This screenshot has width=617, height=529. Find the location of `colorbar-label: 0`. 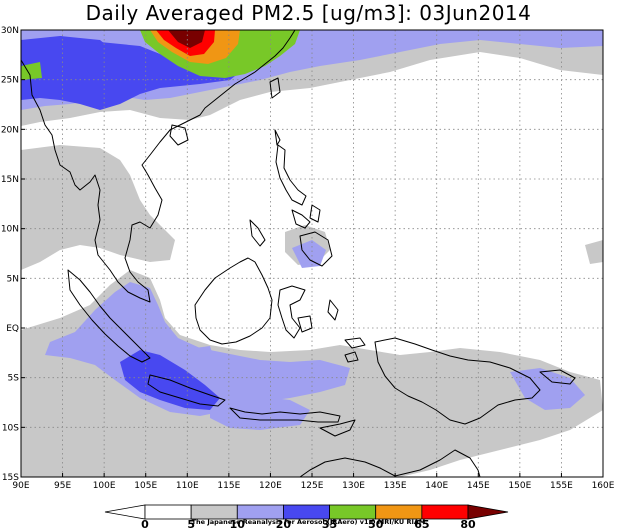

colorbar-label: 0 is located at coordinates (145, 523).